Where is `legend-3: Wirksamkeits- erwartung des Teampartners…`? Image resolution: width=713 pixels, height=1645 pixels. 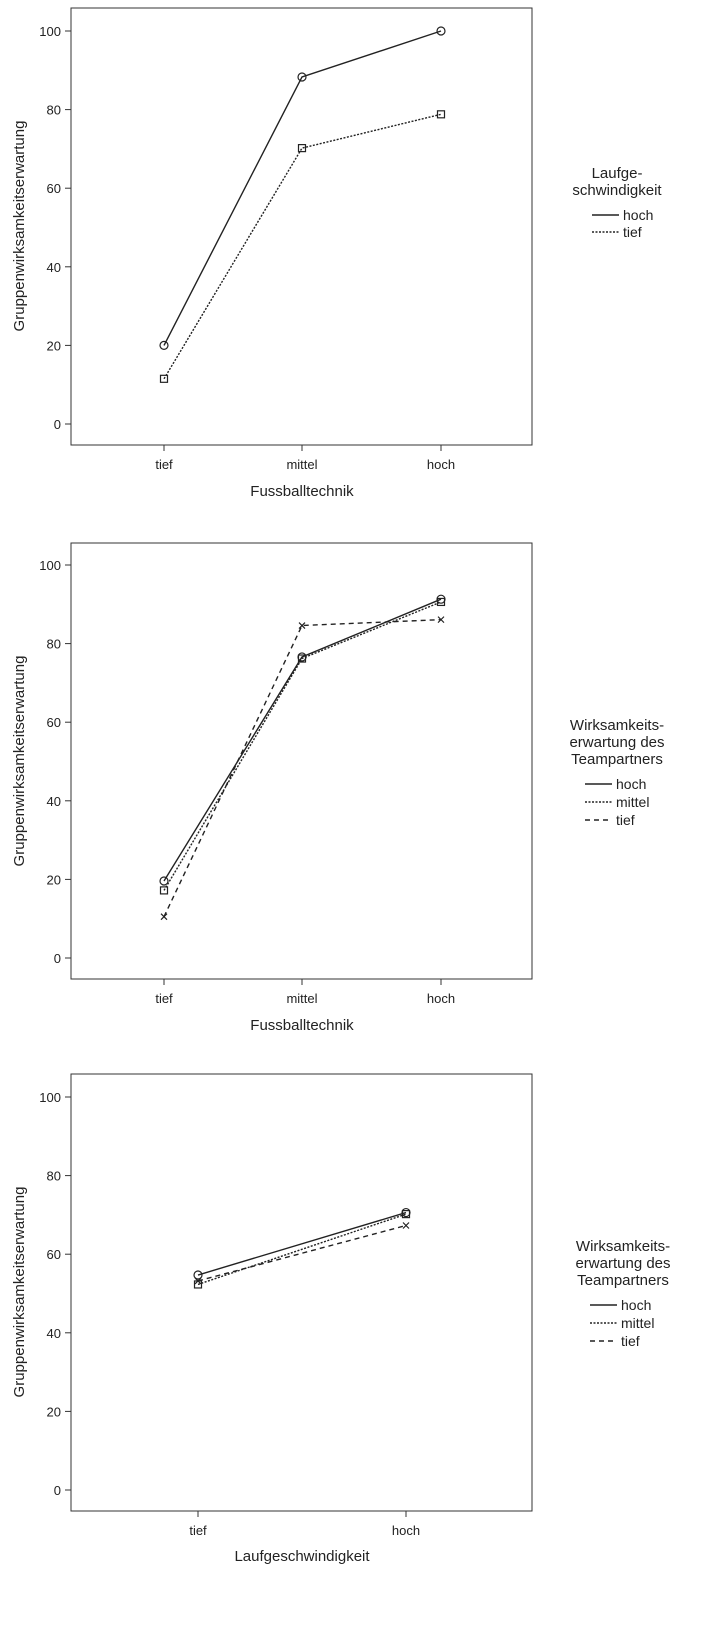
legend-3: Wirksamkeits- erwartung des Teampartners… is located at coordinates (622, 1293).